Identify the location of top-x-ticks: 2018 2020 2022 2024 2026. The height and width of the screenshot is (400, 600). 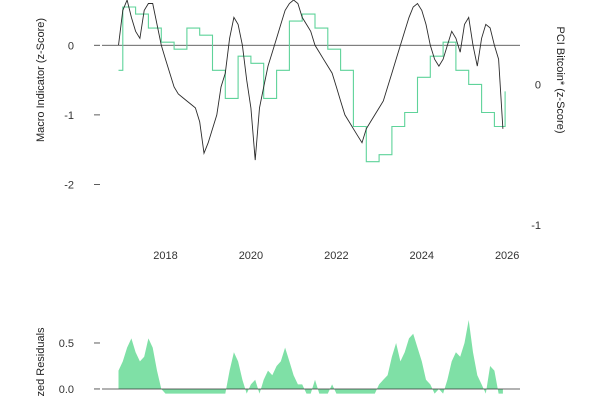
(336, 256).